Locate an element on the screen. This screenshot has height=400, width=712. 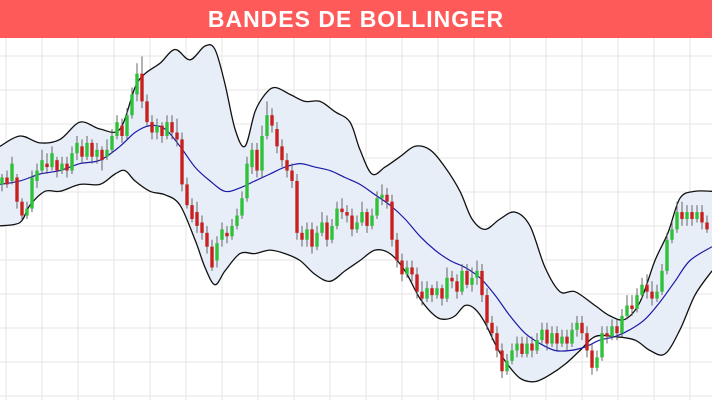
chart-title: BANDES DE BOLLINGER is located at coordinates (356, 18).